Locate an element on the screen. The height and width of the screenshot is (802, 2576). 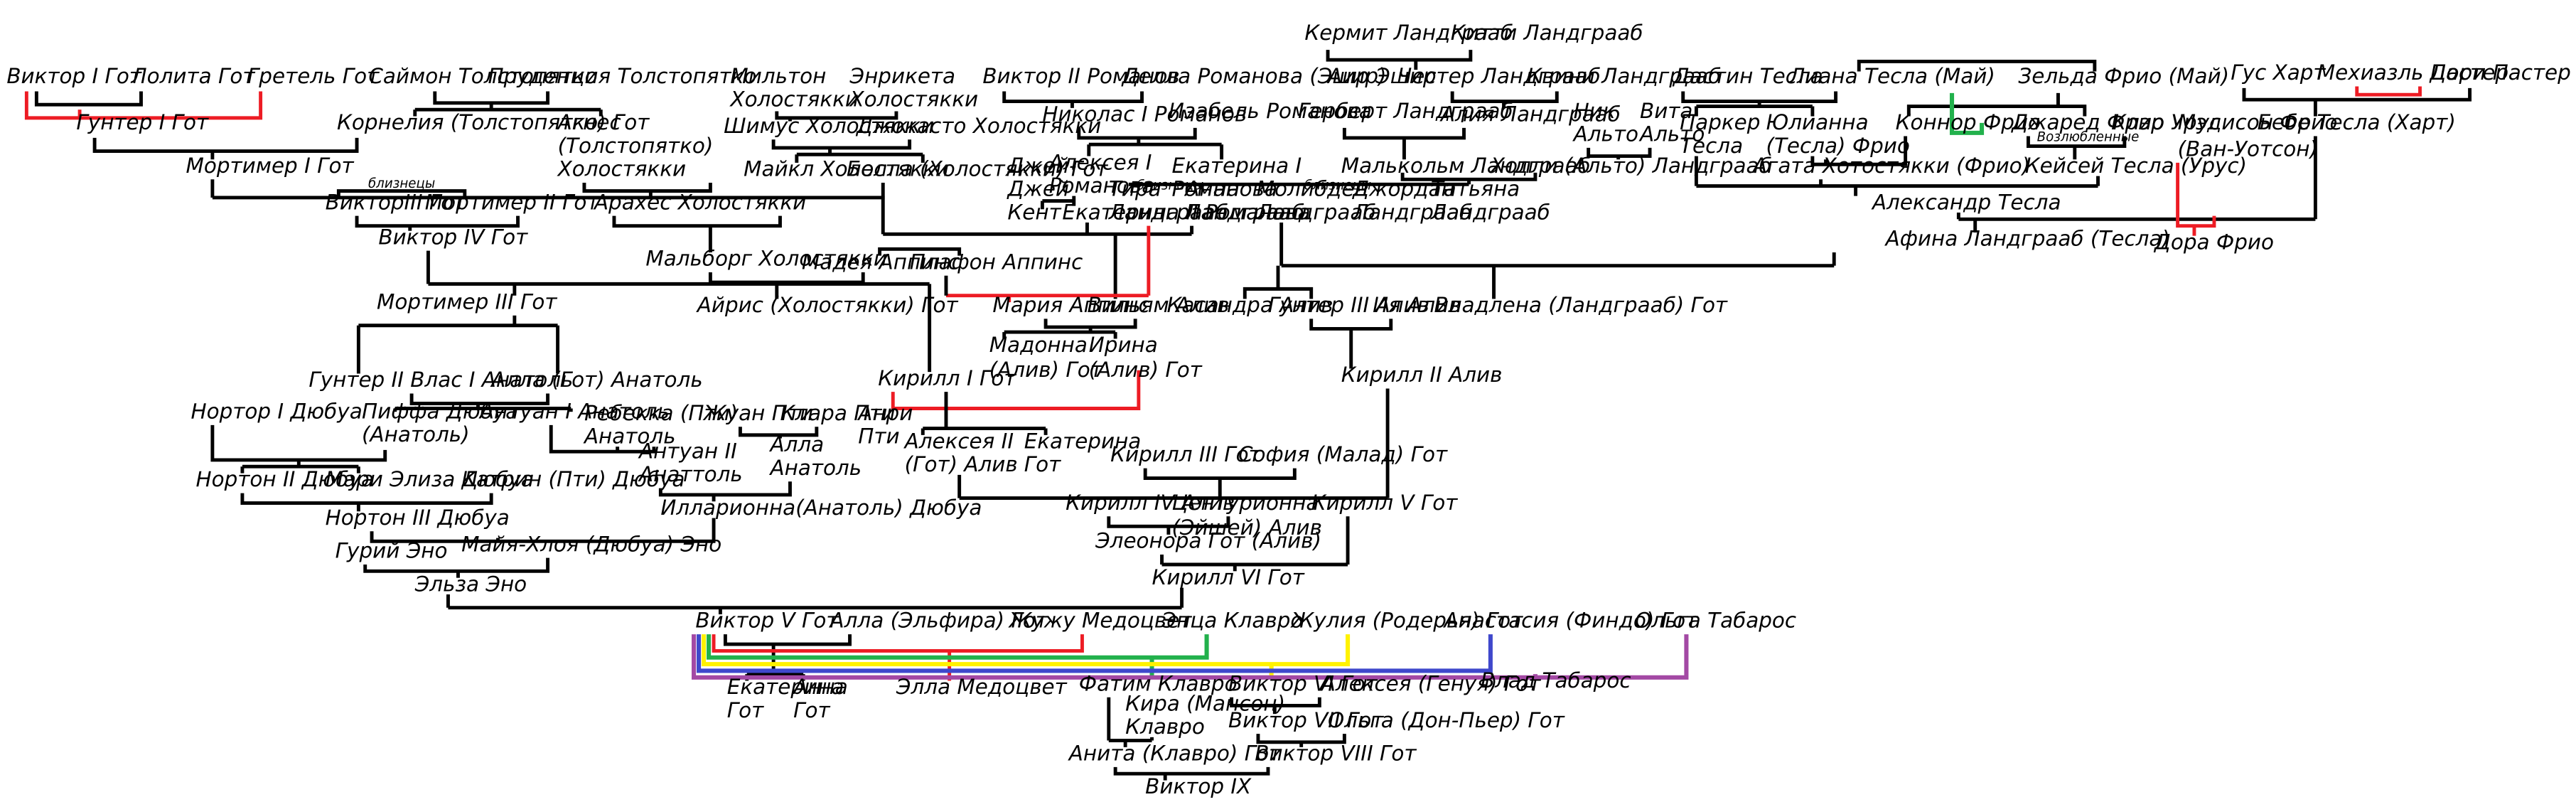
person-label-mortimer3: Мортимер III Гот is located at coordinates (467, 302).